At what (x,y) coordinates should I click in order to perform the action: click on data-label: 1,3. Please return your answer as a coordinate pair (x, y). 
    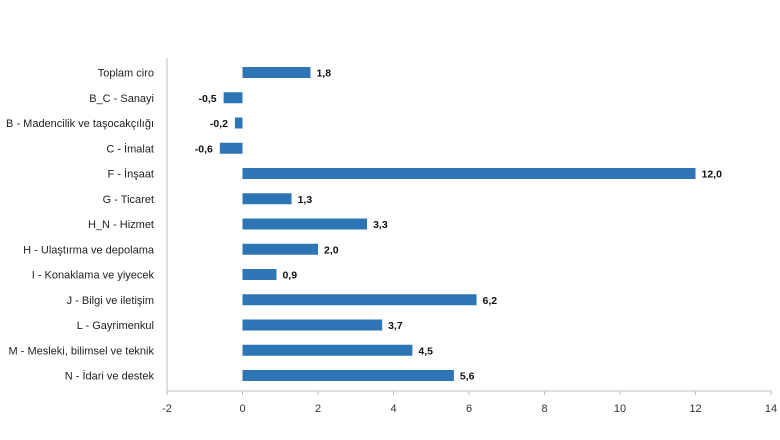
    Looking at the image, I should click on (305, 200).